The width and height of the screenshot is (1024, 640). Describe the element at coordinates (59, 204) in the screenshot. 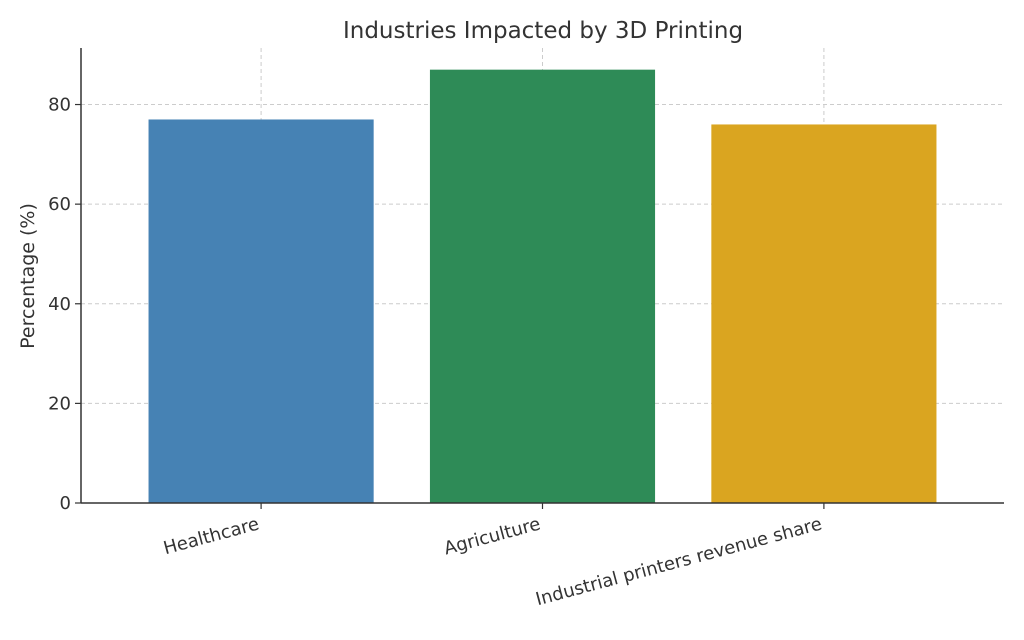

I see `y-tick-label: 60` at that location.